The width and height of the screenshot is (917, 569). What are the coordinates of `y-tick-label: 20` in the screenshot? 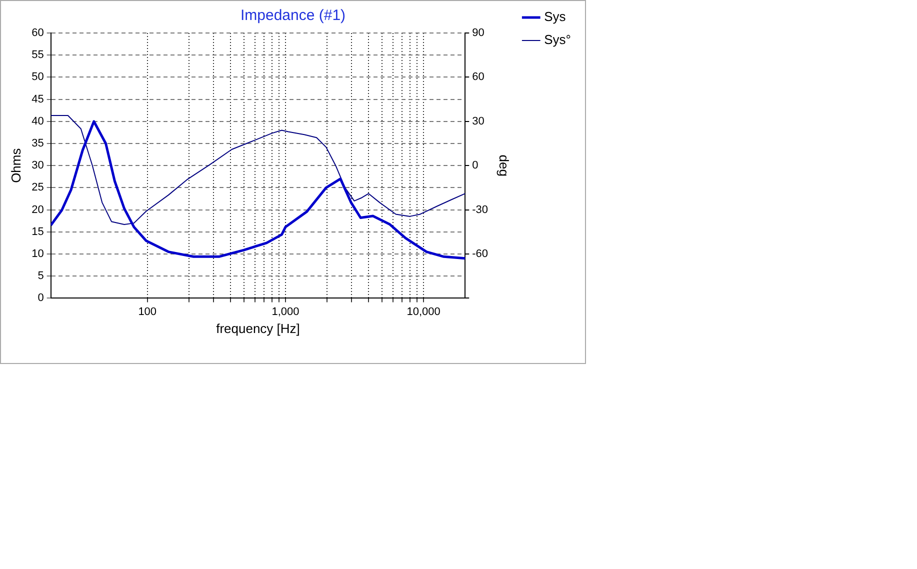 It's located at (38, 210).